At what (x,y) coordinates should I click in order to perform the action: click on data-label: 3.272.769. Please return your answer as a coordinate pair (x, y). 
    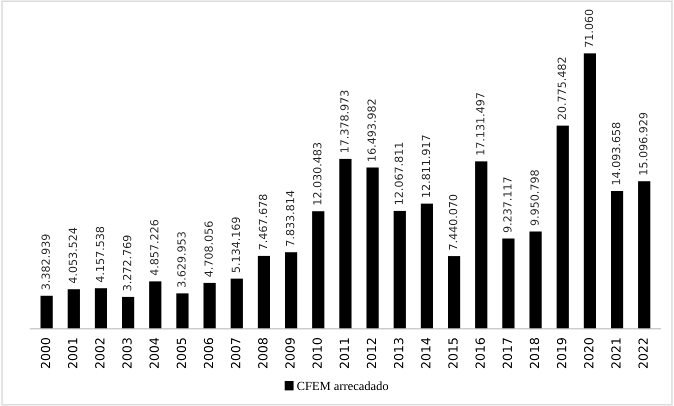
    Looking at the image, I should click on (127, 263).